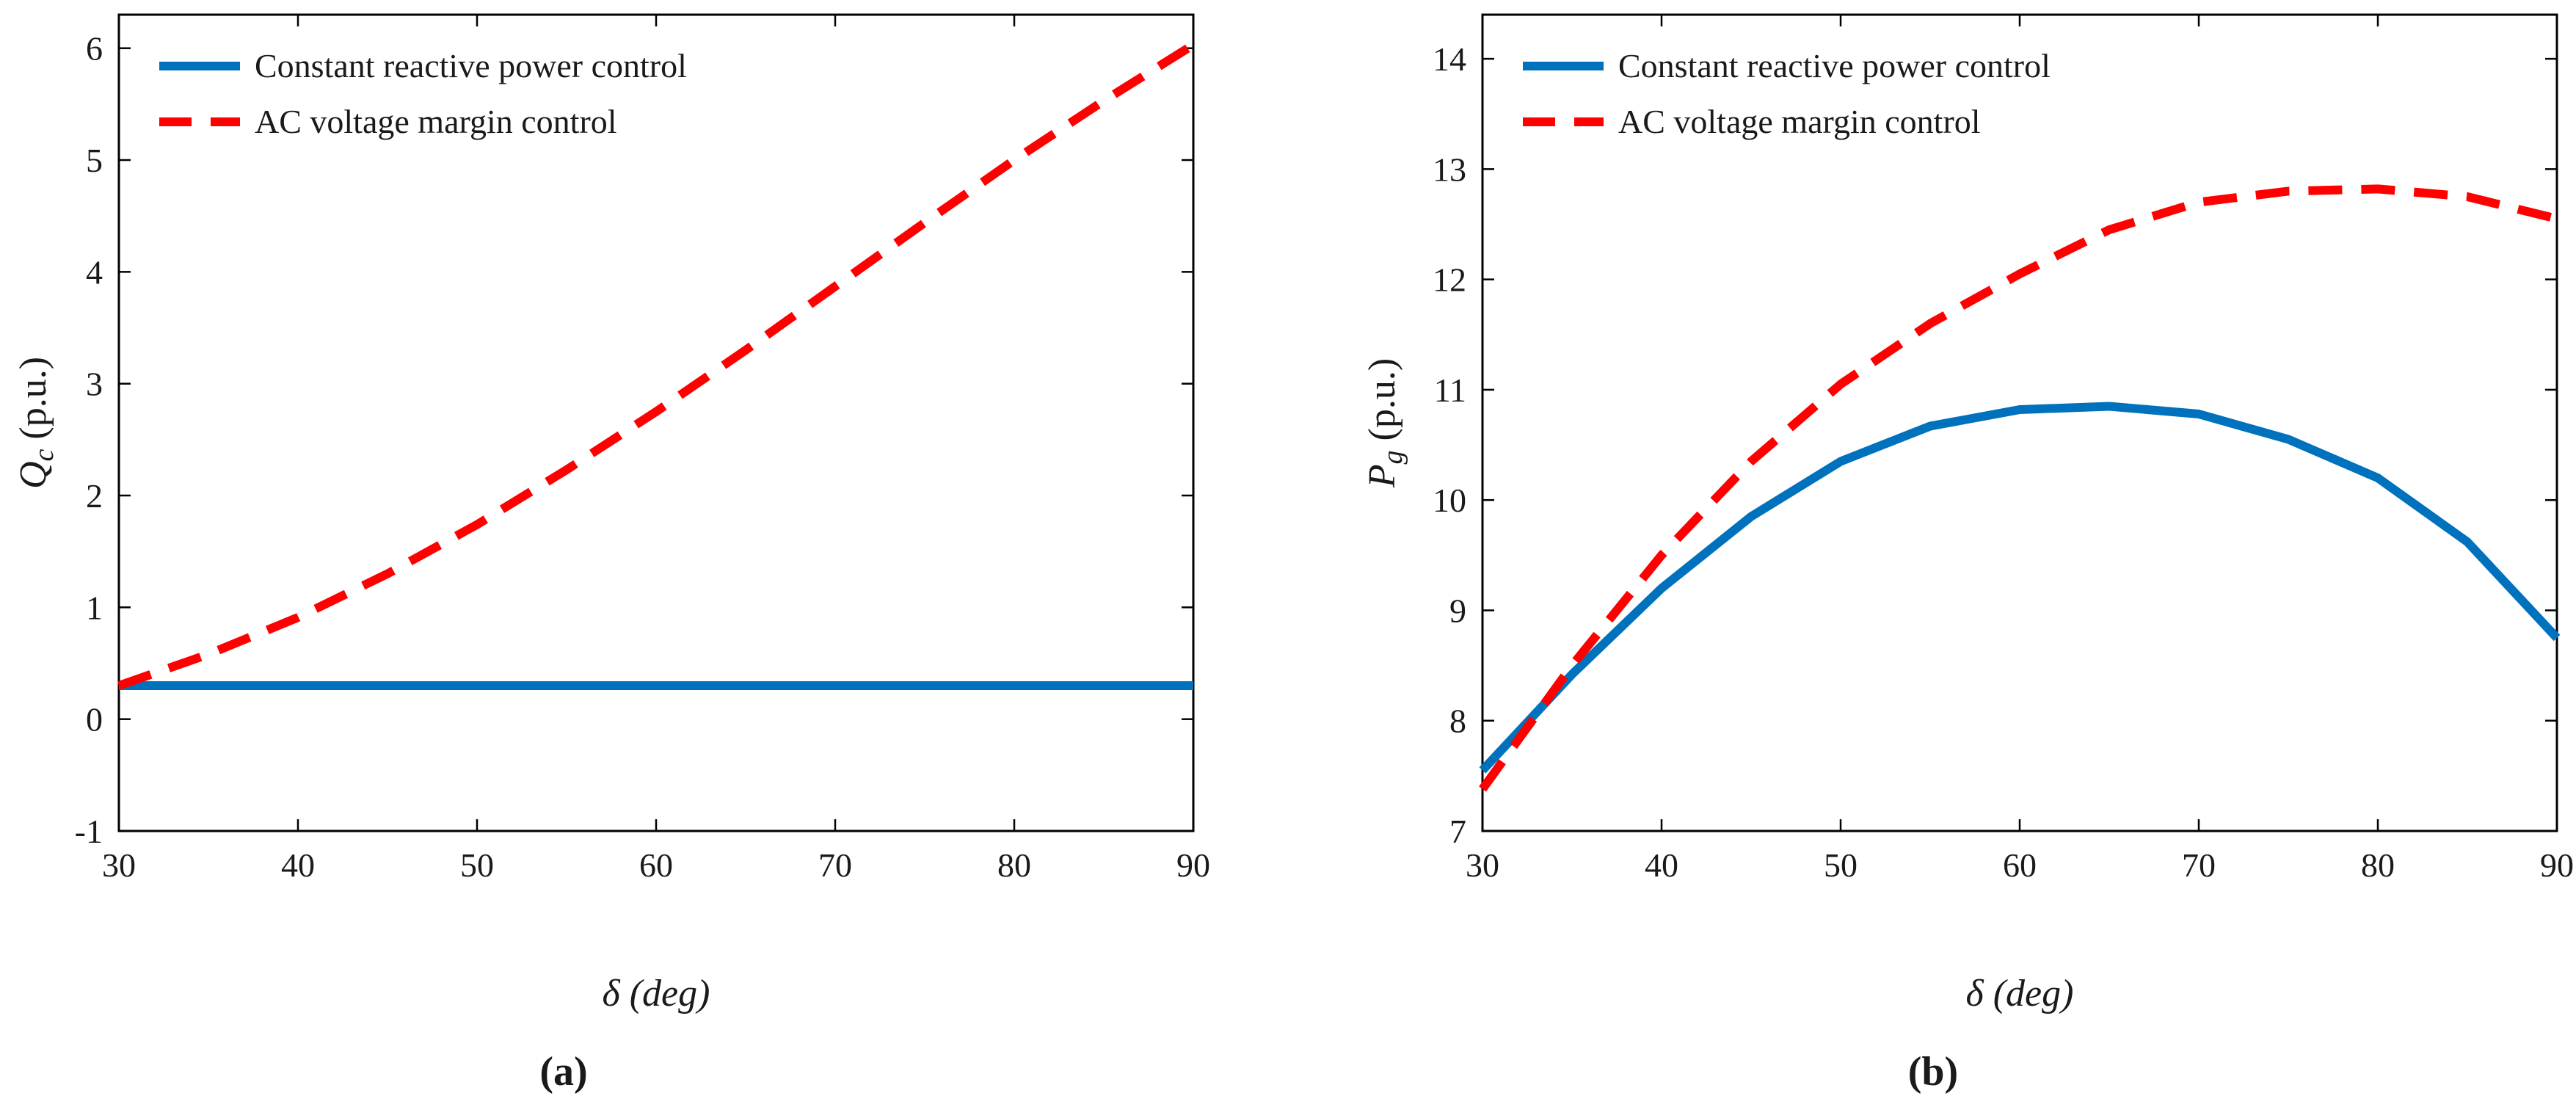  I want to click on y-tick-label: -1, so click(89, 831).